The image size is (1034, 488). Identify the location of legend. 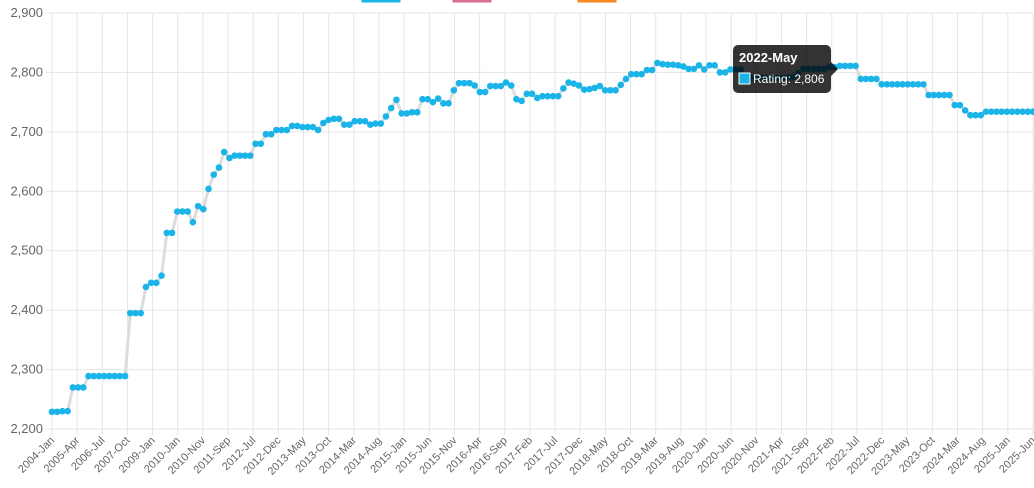
(489, 1).